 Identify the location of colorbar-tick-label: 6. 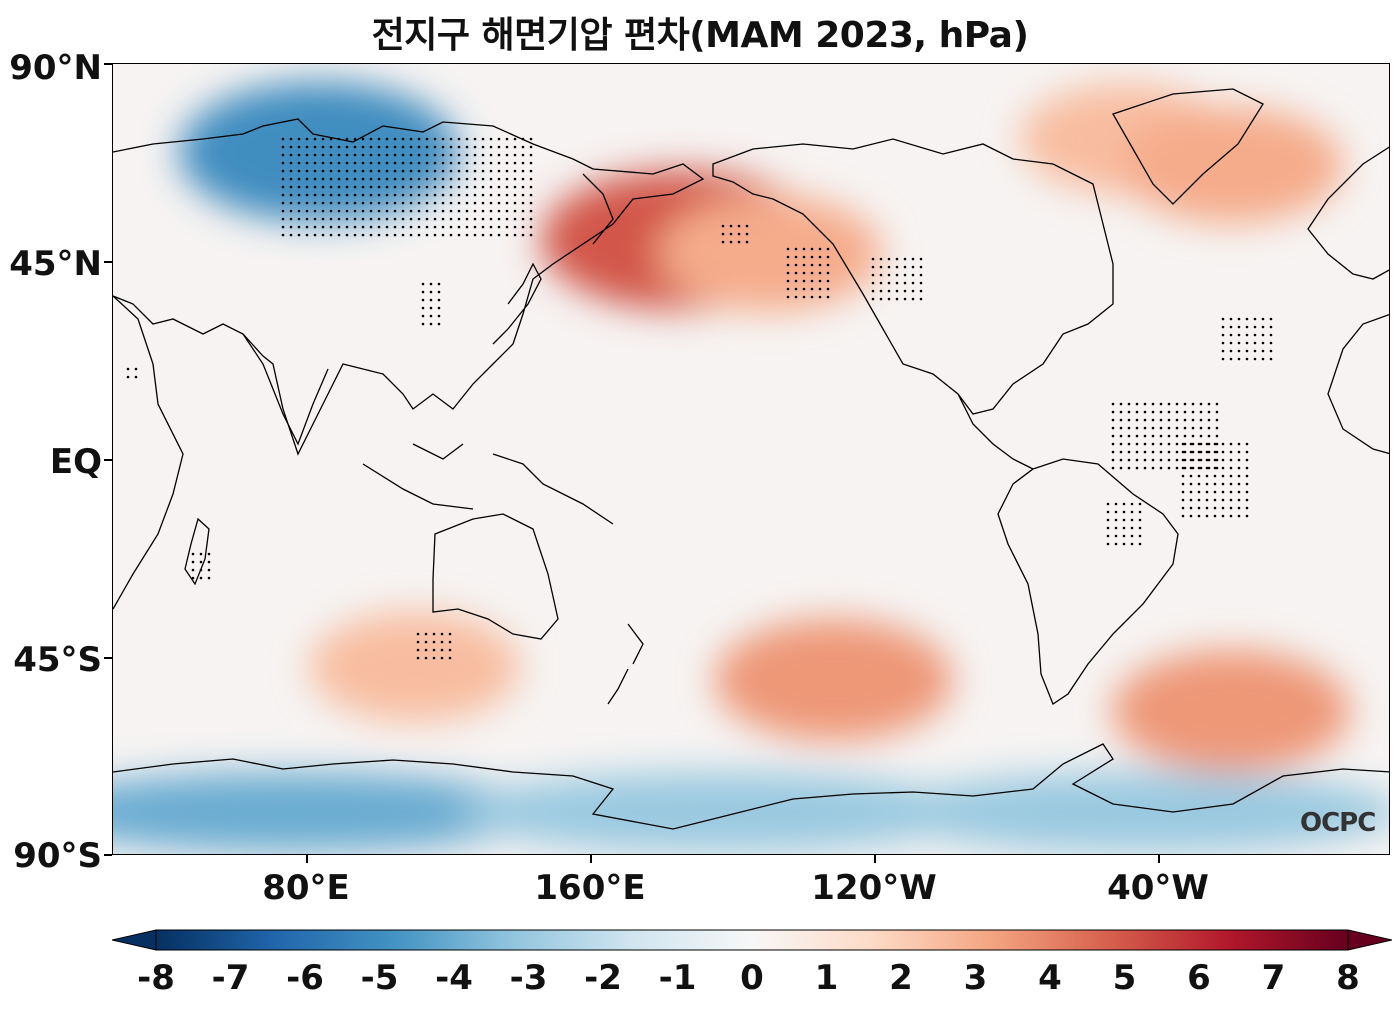
(1199, 978).